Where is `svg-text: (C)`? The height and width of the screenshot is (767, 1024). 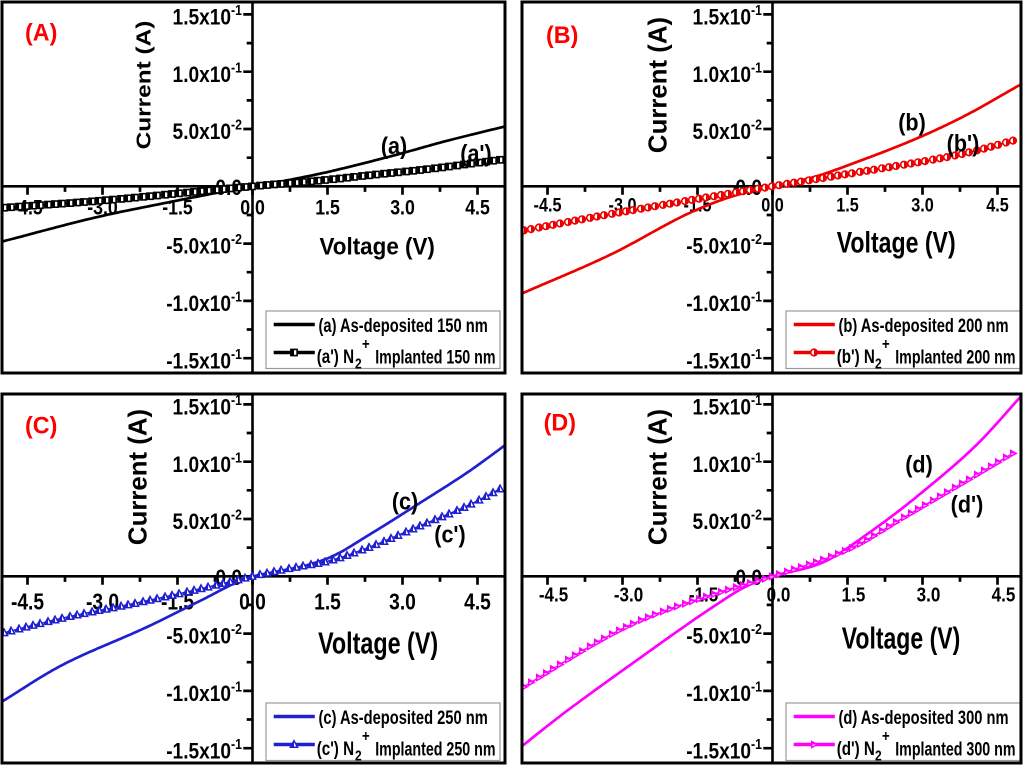 svg-text: (C) is located at coordinates (41, 426).